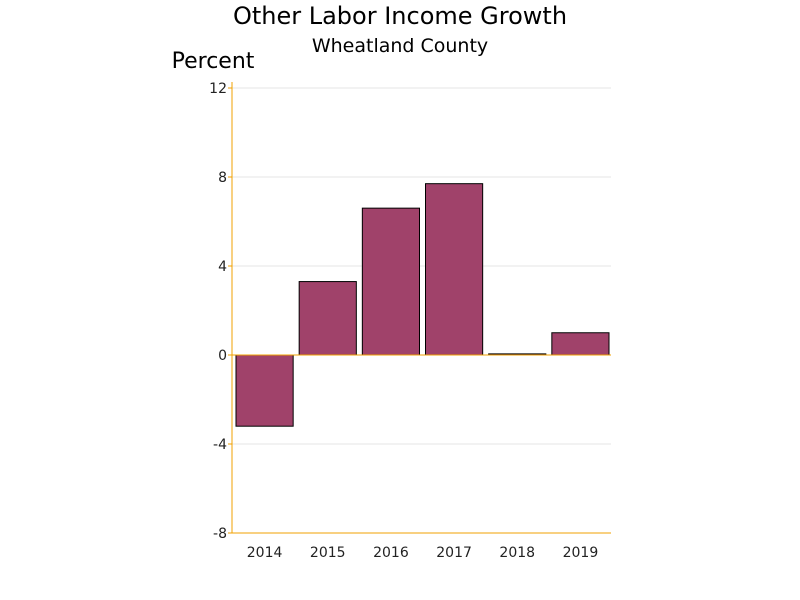 This screenshot has width=800, height=600. I want to click on y-tick-label: 12, so click(218, 89).